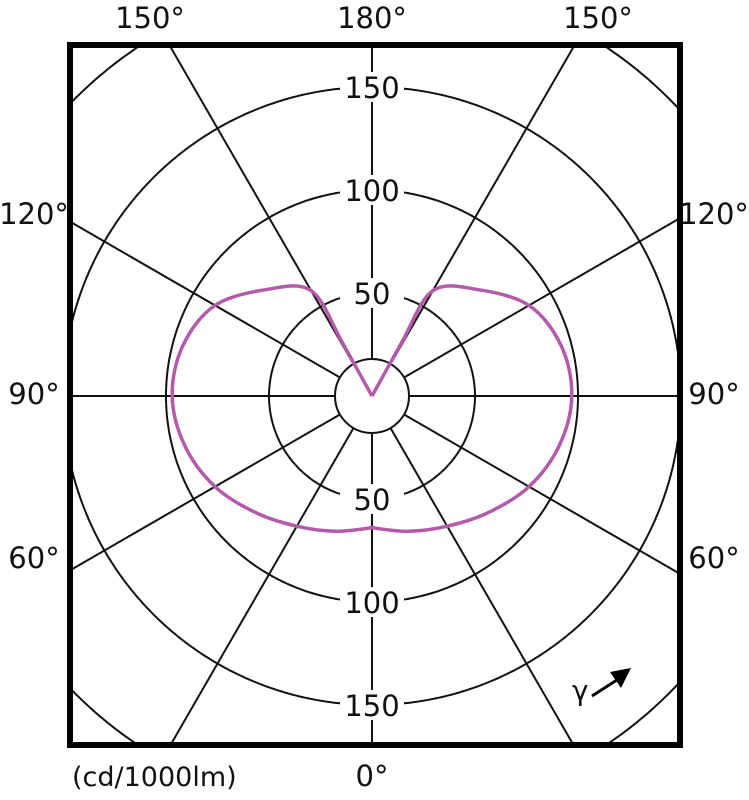 This screenshot has width=749, height=800. What do you see at coordinates (154, 777) in the screenshot?
I see `unit-label: (cd/1000lm)` at bounding box center [154, 777].